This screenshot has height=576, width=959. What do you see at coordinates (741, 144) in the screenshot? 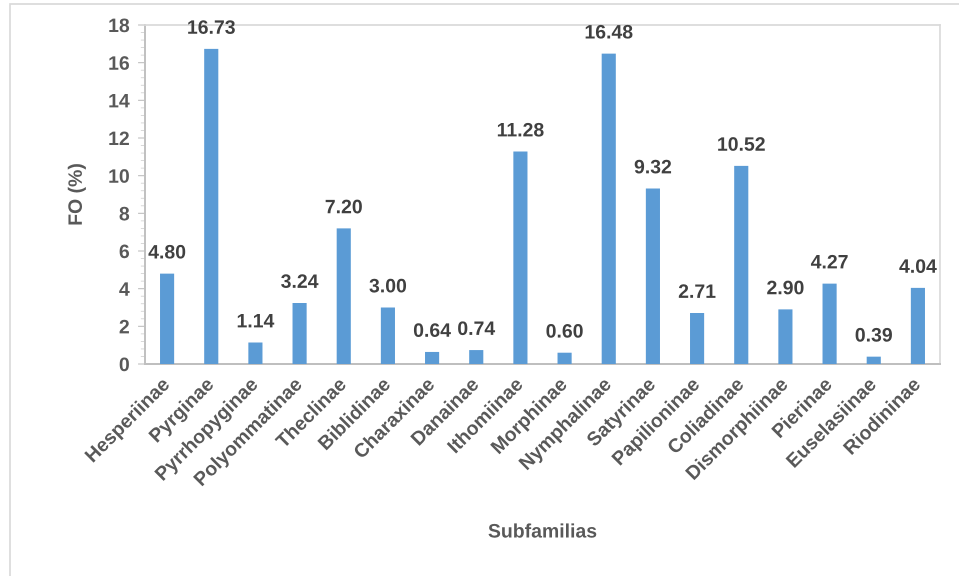
I see `data-label: 10.52` at bounding box center [741, 144].